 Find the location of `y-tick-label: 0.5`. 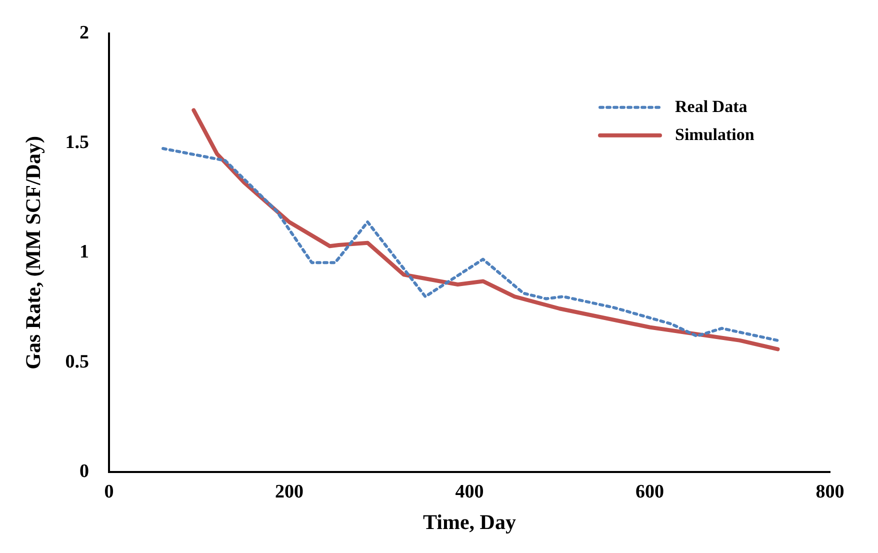

y-tick-label: 0.5 is located at coordinates (77, 361).